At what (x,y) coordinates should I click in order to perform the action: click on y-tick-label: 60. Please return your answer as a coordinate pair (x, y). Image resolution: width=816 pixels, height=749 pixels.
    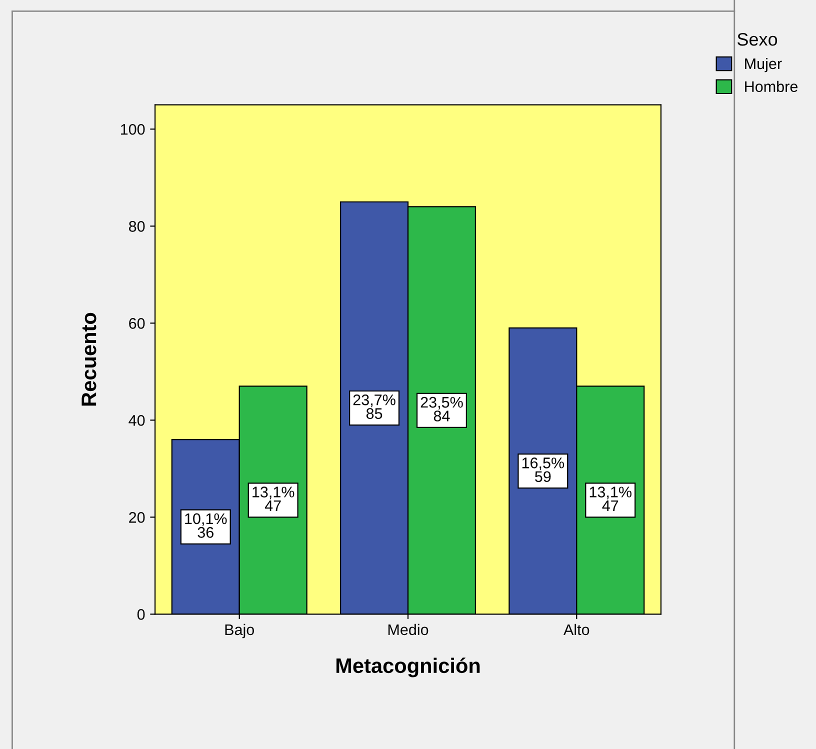
    Looking at the image, I should click on (137, 323).